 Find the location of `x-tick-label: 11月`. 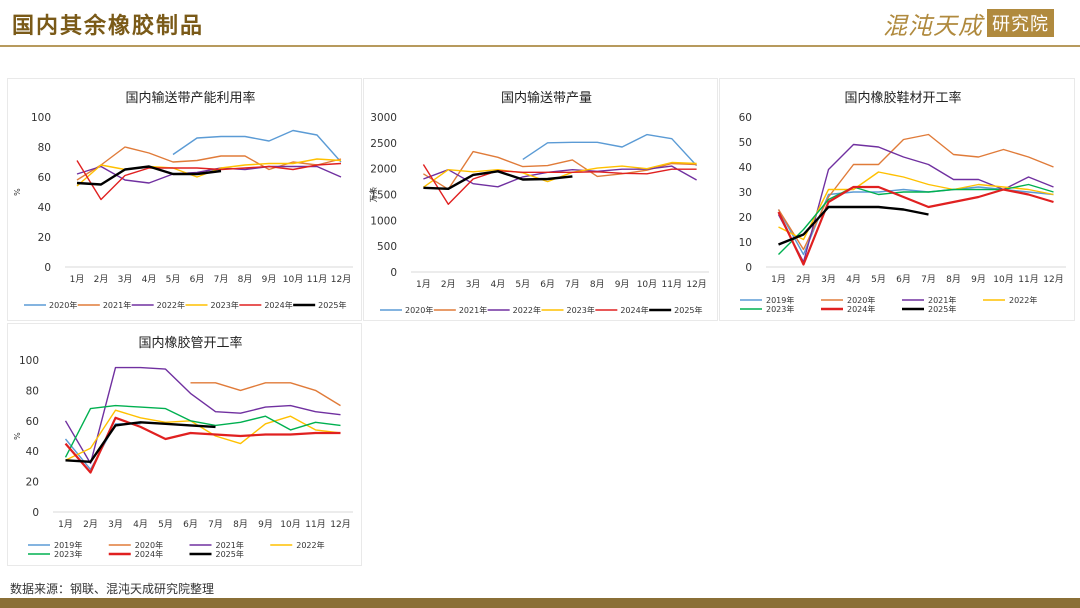

x-tick-label: 11月 is located at coordinates (315, 524).